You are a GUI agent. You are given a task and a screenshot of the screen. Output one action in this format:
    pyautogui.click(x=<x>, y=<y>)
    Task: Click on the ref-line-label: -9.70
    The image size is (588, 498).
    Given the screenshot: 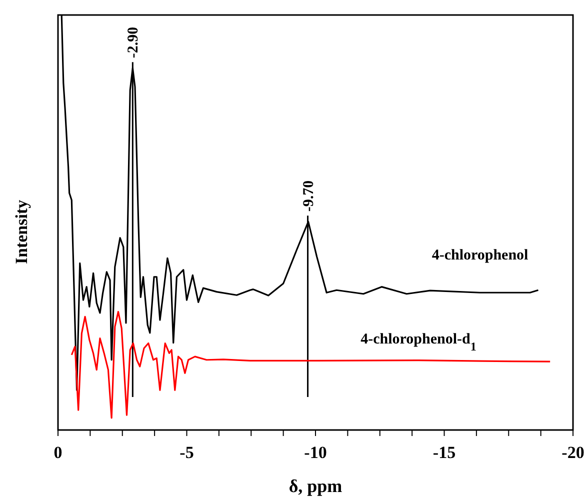 What is the action you would take?
    pyautogui.click(x=308, y=196)
    